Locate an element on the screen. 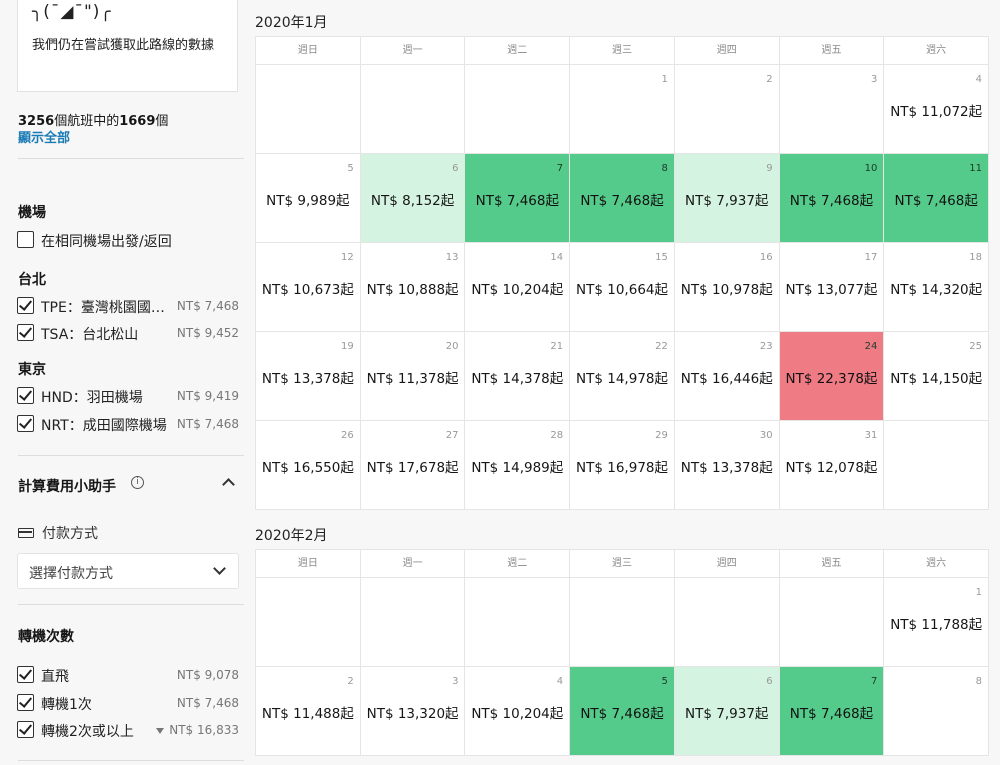  day-cell: 4 NT$ 10,204起 is located at coordinates (518, 711).